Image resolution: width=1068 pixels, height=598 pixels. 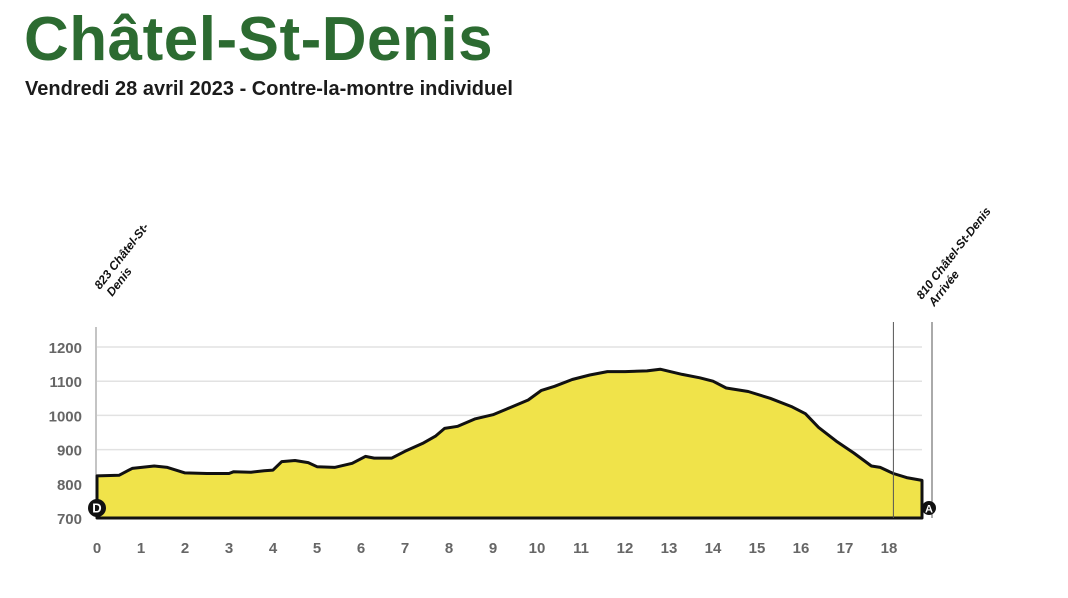 I want to click on y-tick-label: 1000, so click(x=65, y=416).